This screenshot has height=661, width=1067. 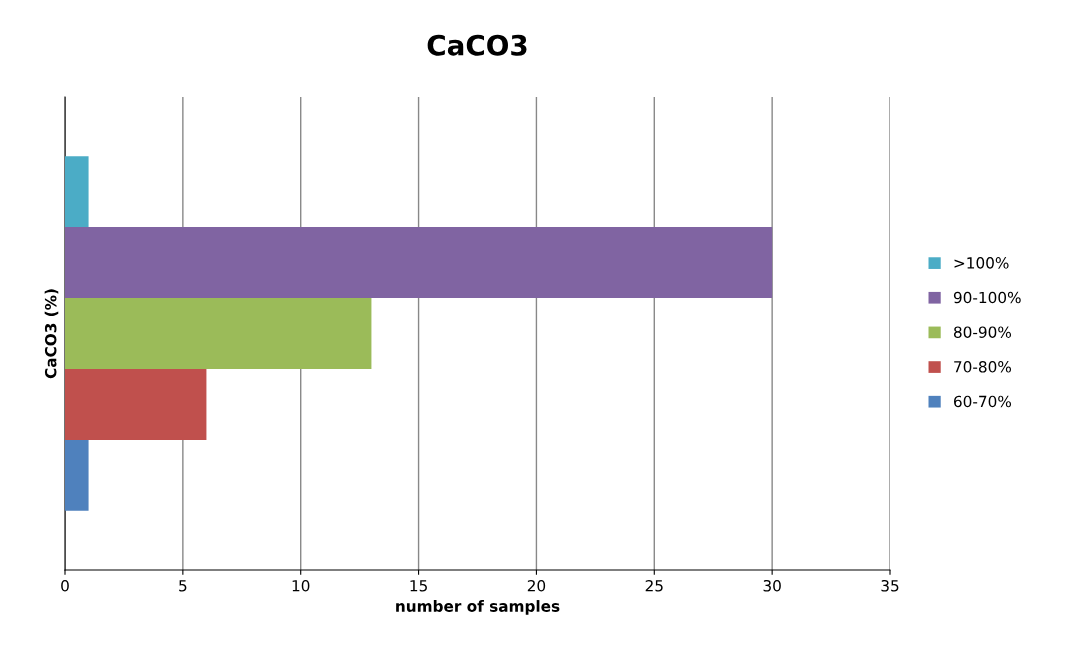 What do you see at coordinates (478, 607) in the screenshot?
I see `x-axis-title: number of samples` at bounding box center [478, 607].